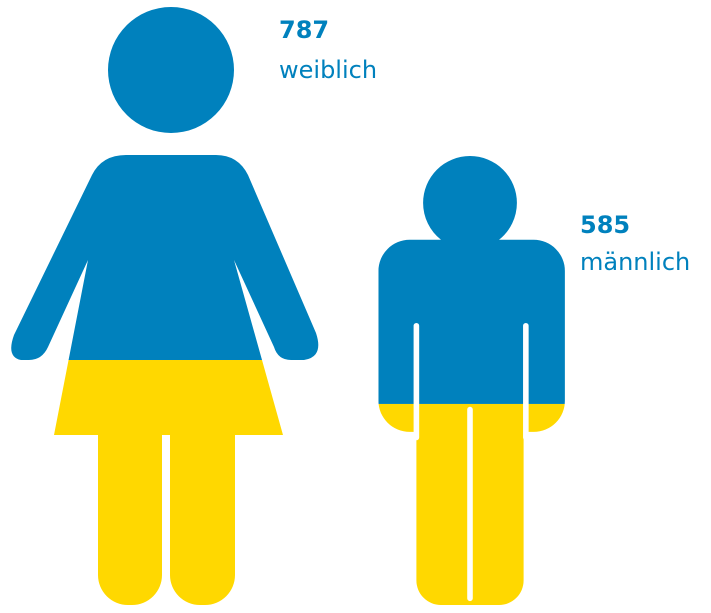 The height and width of the screenshot is (613, 711). Describe the element at coordinates (328, 70) in the screenshot. I see `category-label: weiblich` at that location.